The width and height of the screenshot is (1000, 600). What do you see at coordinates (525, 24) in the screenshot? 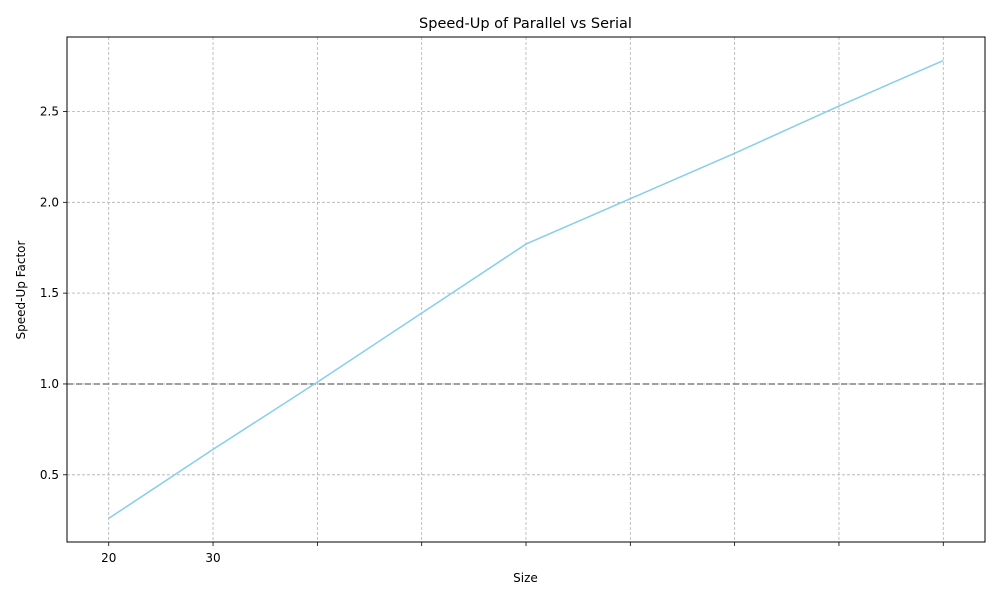
I see `chart-title: Speed-Up of Parallel vs Serial` at bounding box center [525, 24].